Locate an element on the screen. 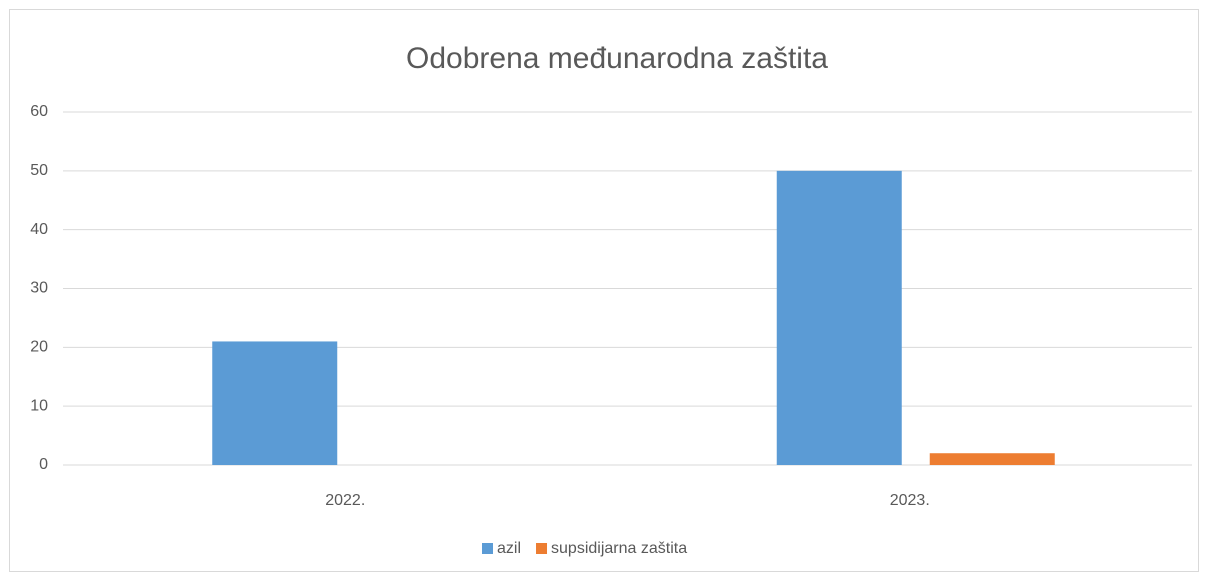 The height and width of the screenshot is (580, 1209). y-tick-label: 0 is located at coordinates (43, 464).